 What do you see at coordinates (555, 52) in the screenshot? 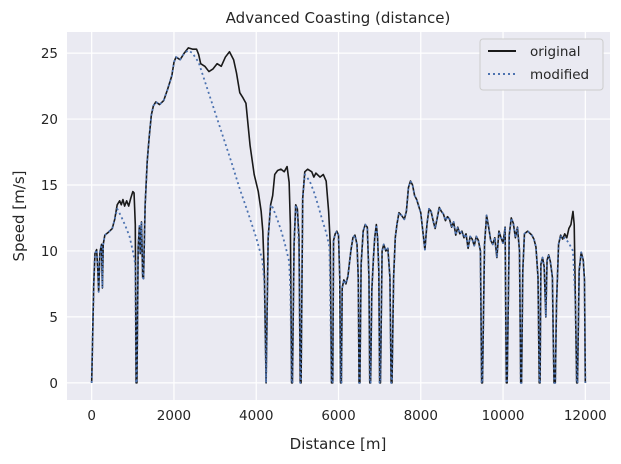
I see `legend-label-original: original` at bounding box center [555, 52].